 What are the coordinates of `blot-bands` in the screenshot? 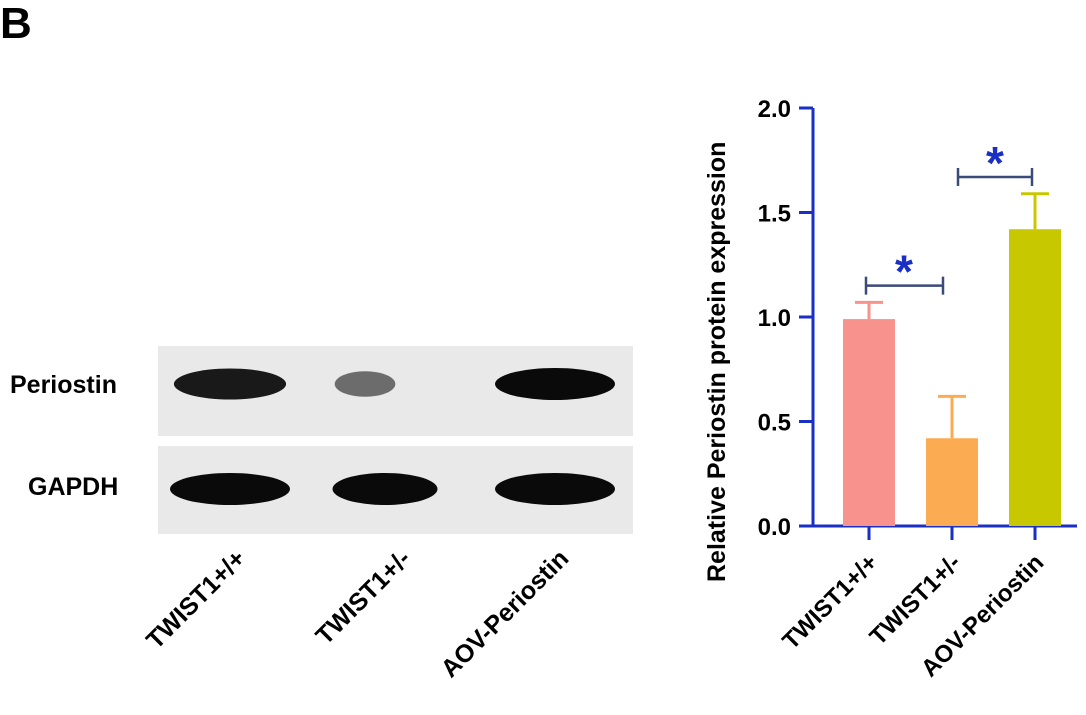 It's located at (392, 436).